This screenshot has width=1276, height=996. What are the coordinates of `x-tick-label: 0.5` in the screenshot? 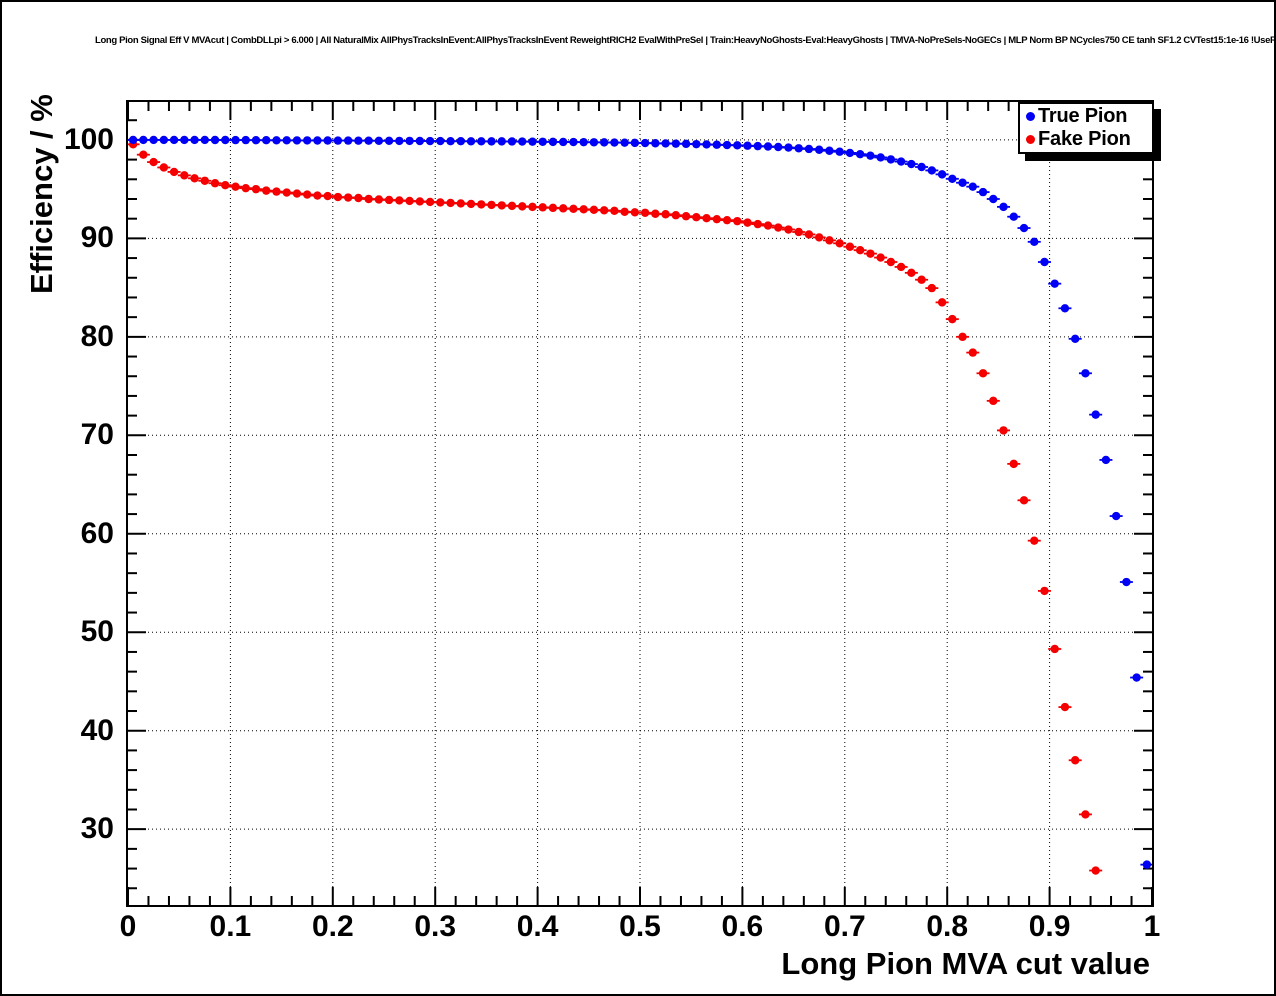 It's located at (640, 926).